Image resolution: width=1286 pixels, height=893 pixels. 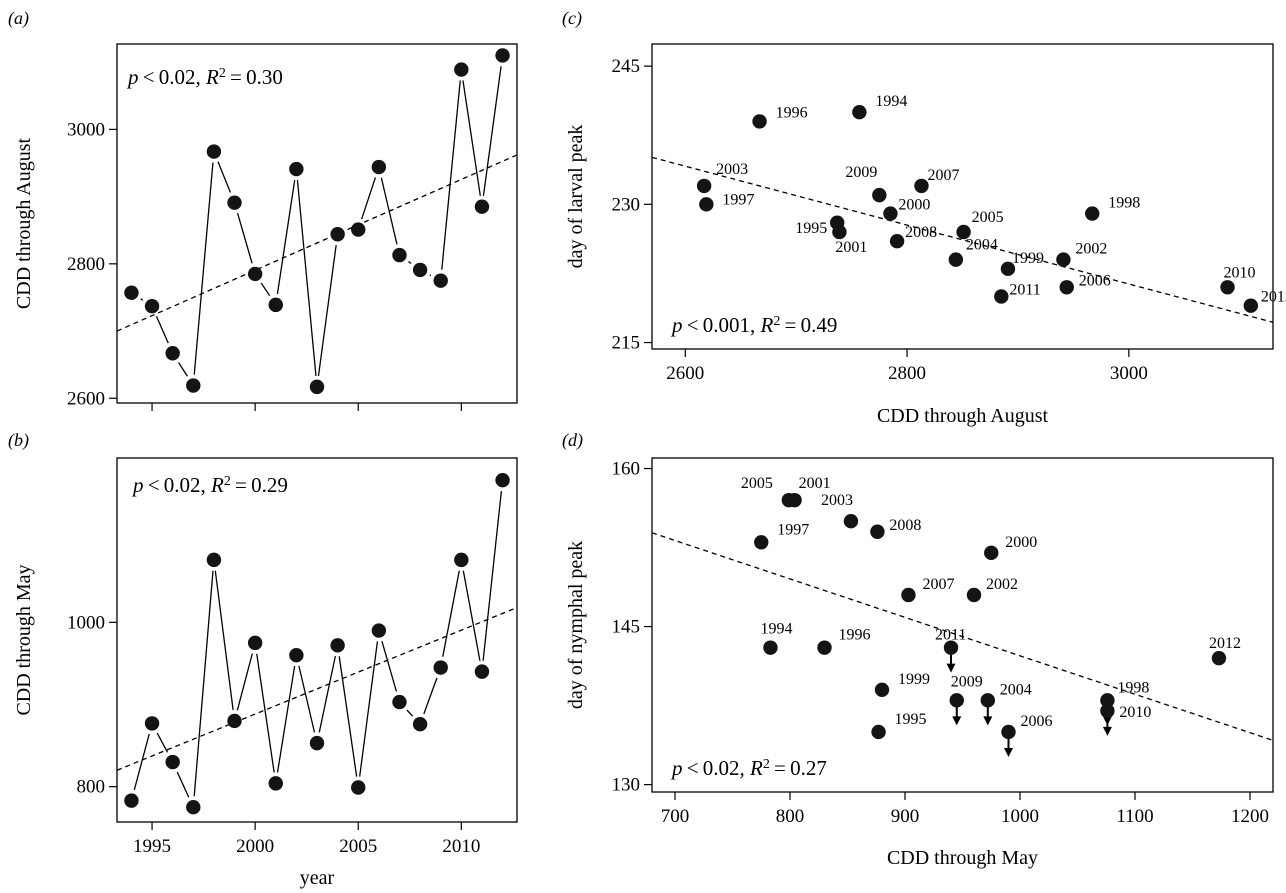 I want to click on panel-c-label: (c), so click(x=572, y=18).